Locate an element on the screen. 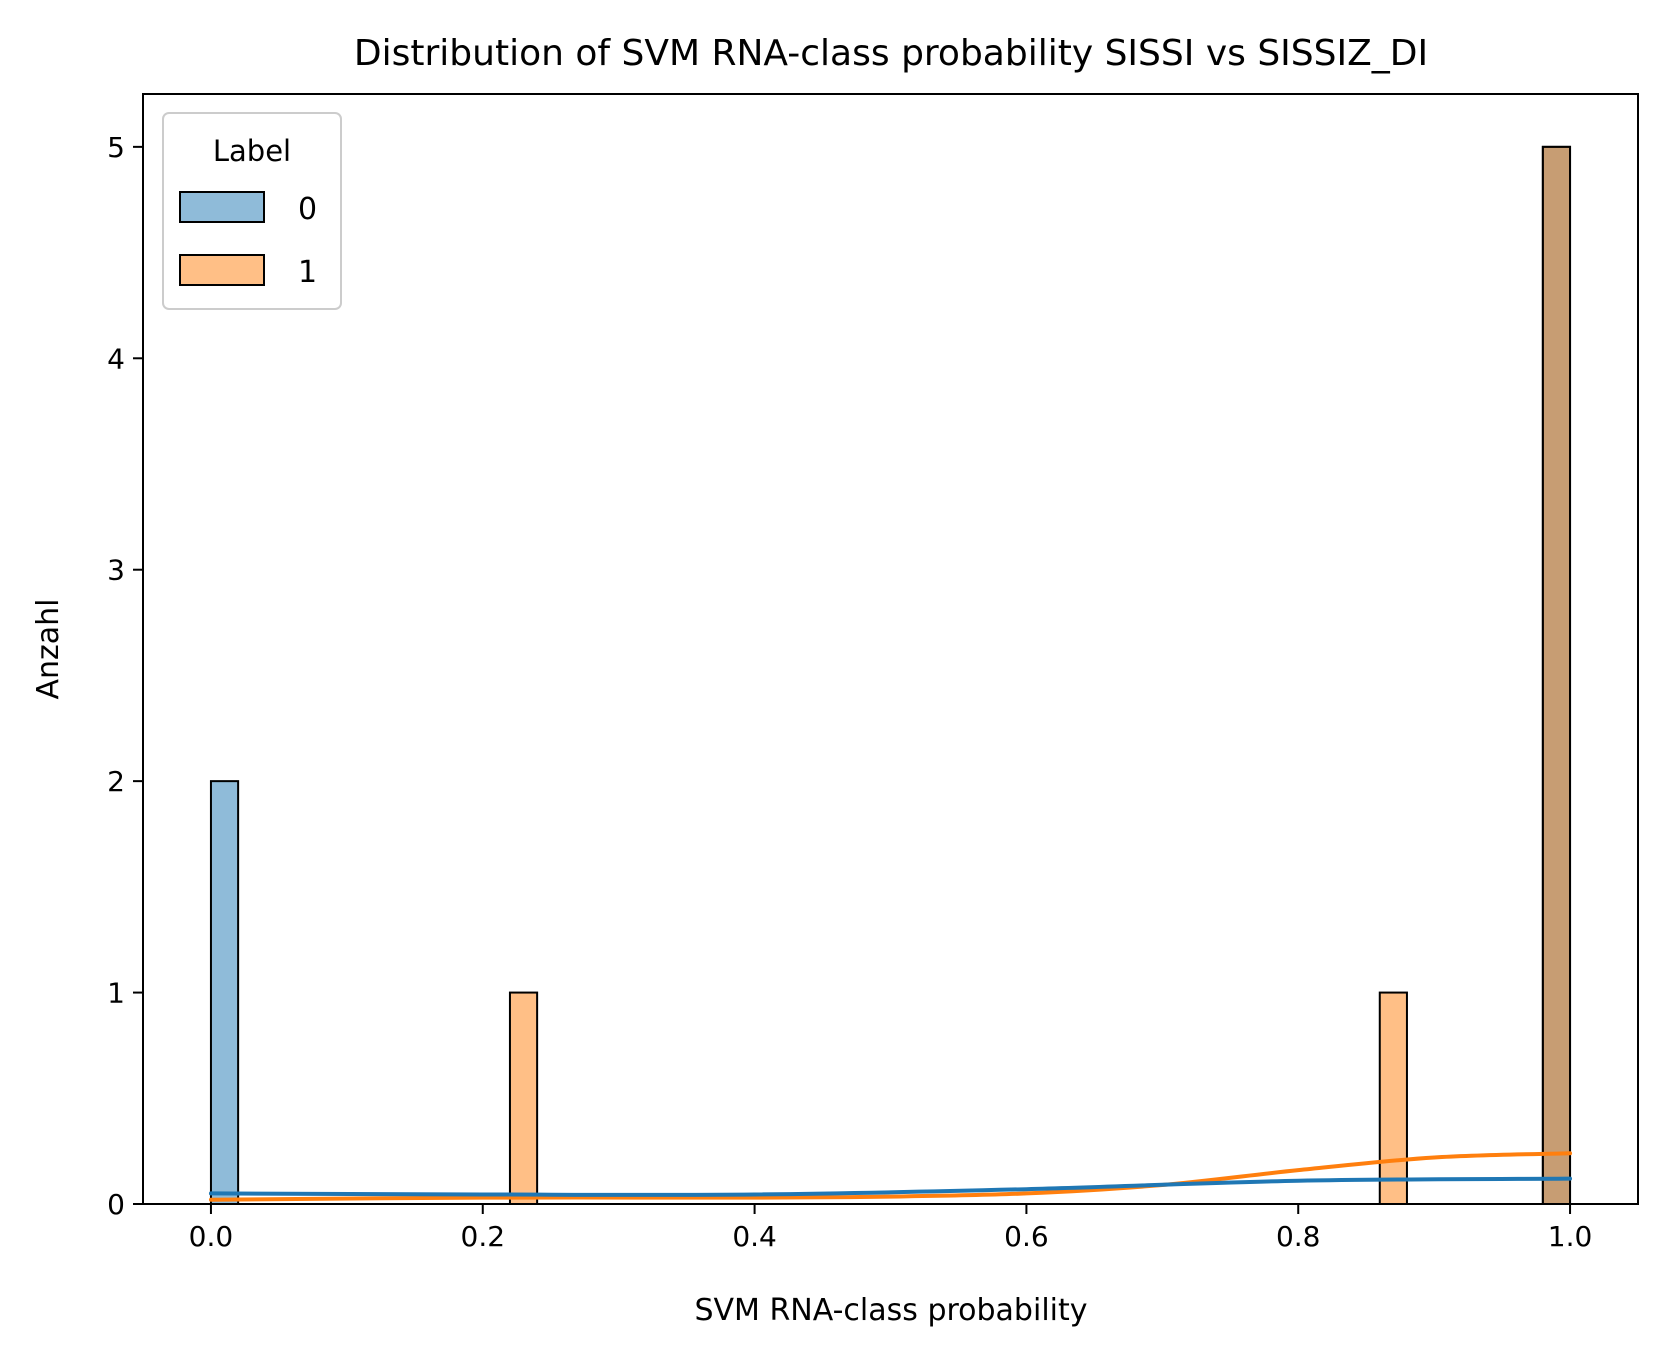  legend-item-1: 1 is located at coordinates (248, 272).